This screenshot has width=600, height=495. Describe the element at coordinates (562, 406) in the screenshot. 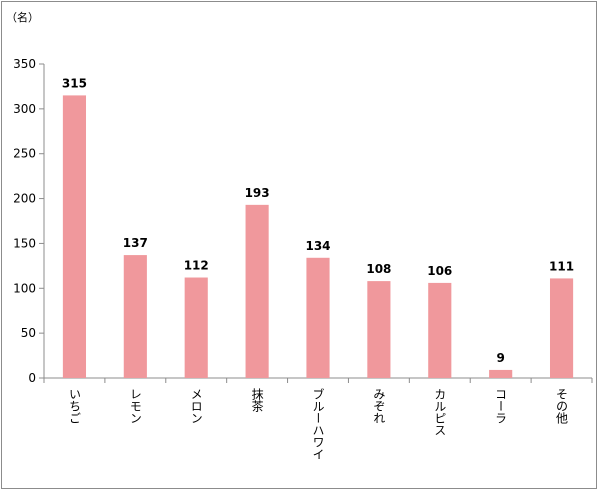

I see `category-label: その他` at that location.